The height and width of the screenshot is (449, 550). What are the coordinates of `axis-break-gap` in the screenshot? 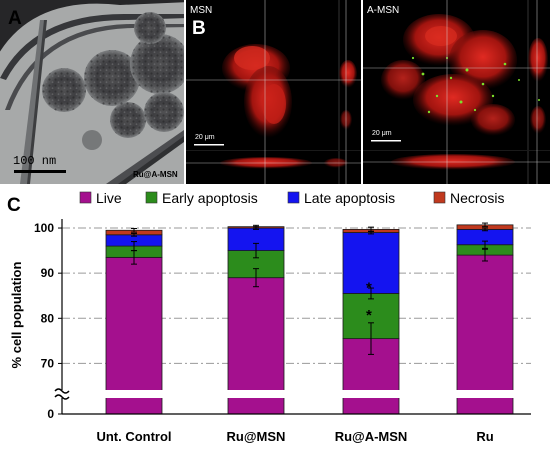 It's located at (62, 394).